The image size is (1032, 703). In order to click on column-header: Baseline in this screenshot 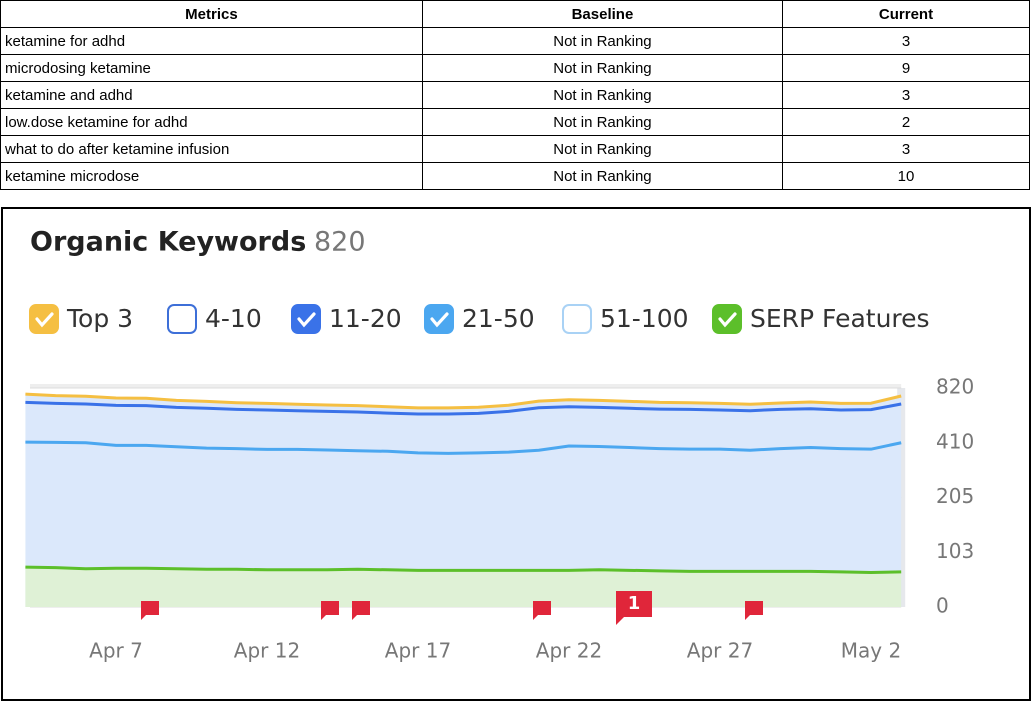, I will do `click(602, 14)`.